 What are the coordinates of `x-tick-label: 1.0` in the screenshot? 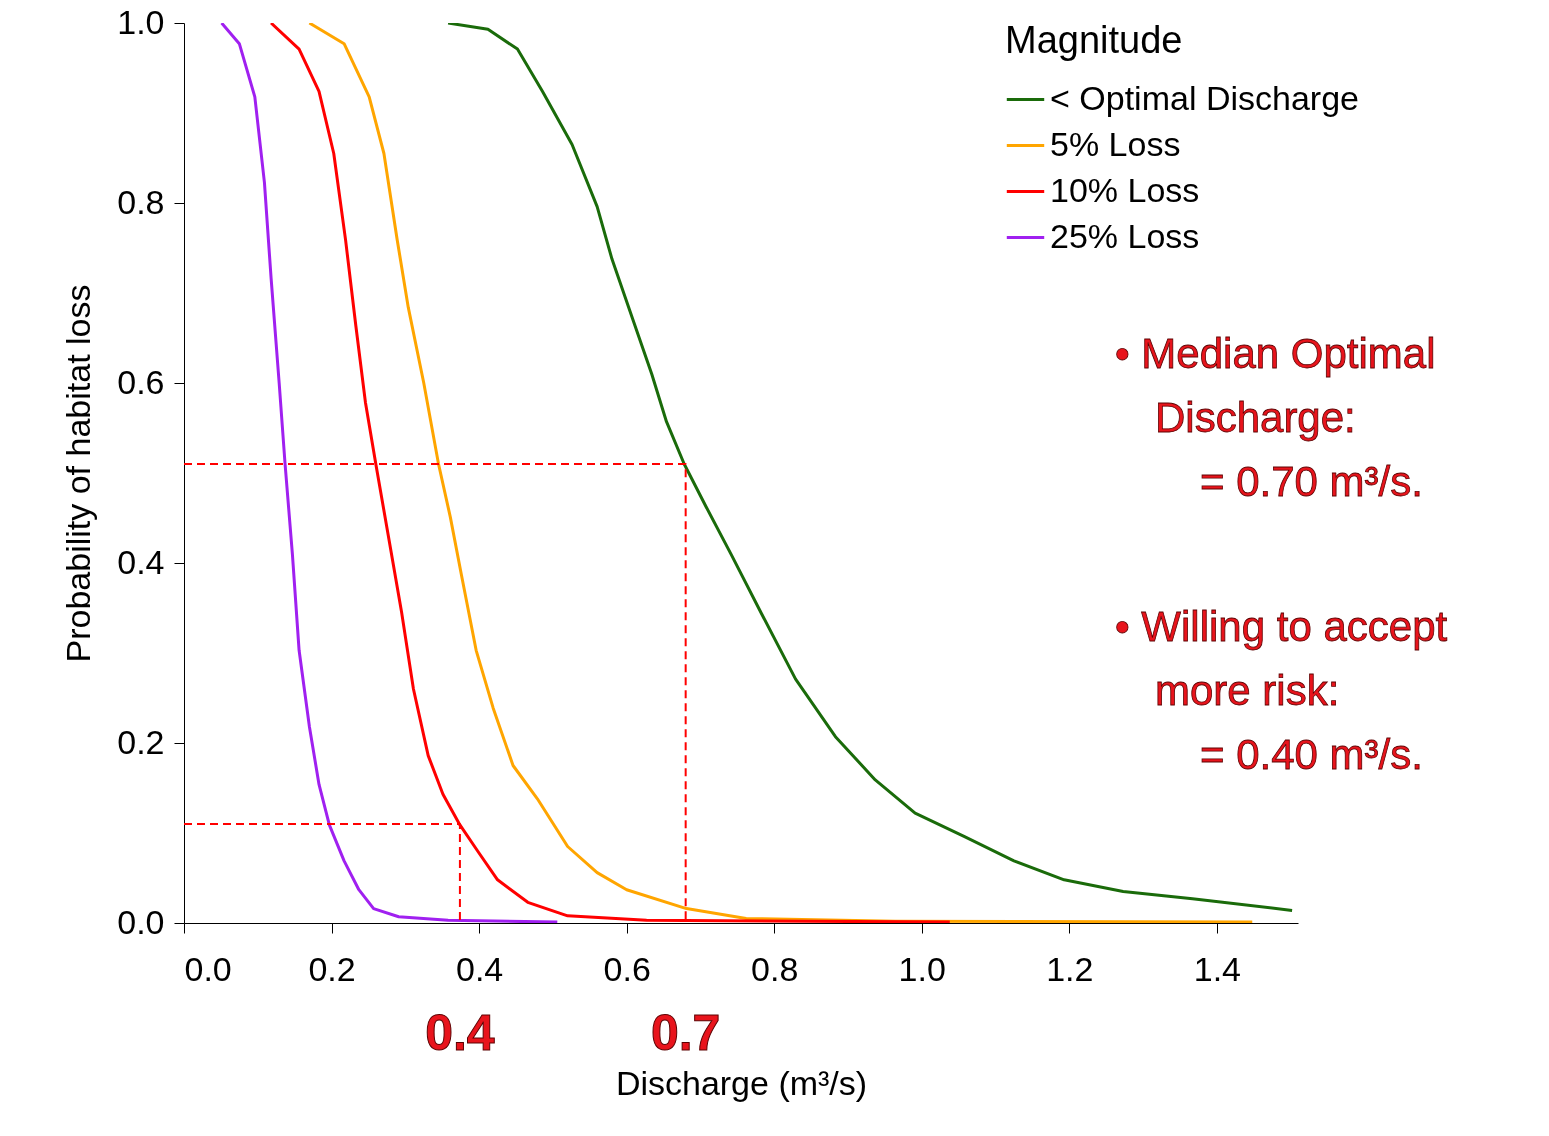 It's located at (922, 968).